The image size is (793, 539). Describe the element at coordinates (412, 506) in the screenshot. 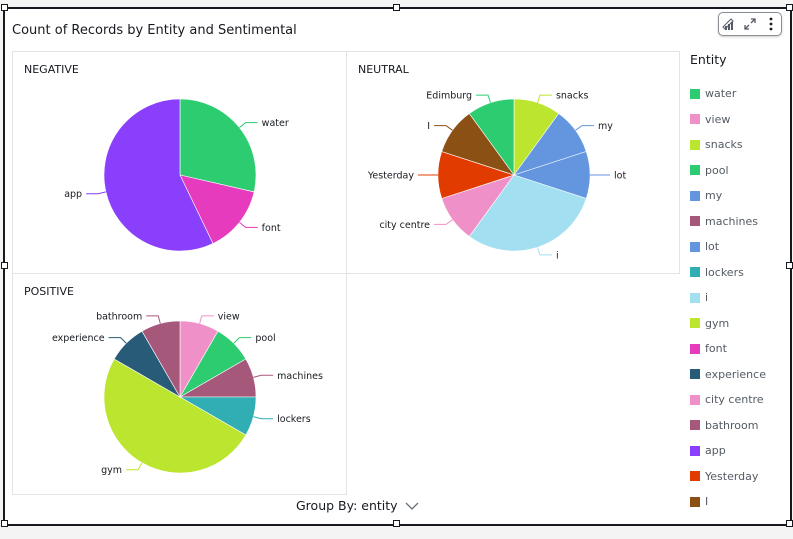

I see `chevron-down-icon` at that location.